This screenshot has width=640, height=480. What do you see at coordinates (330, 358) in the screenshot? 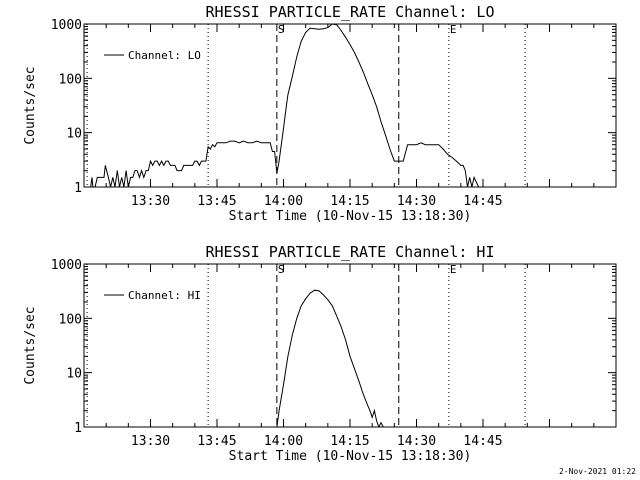
I see `series-line-hi` at bounding box center [330, 358].